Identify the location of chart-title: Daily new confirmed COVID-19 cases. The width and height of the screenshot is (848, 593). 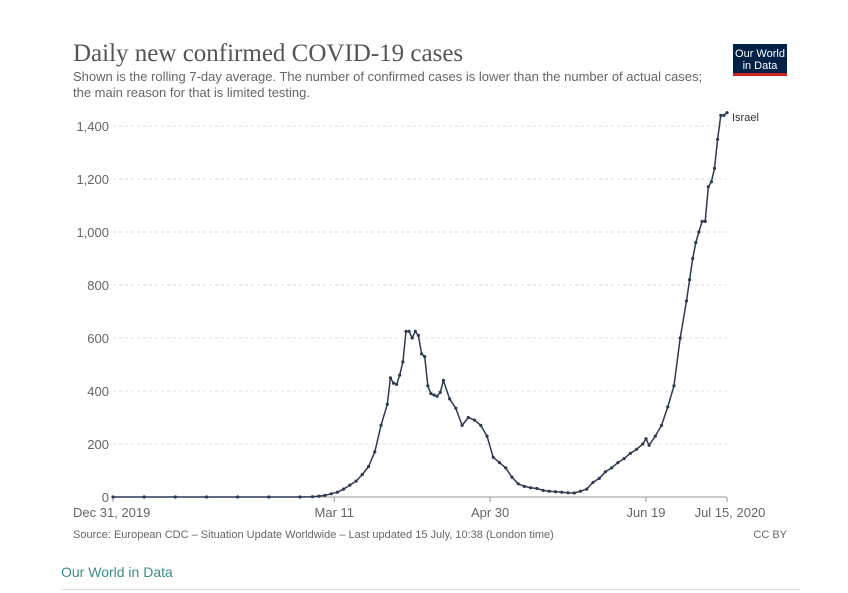
(268, 53).